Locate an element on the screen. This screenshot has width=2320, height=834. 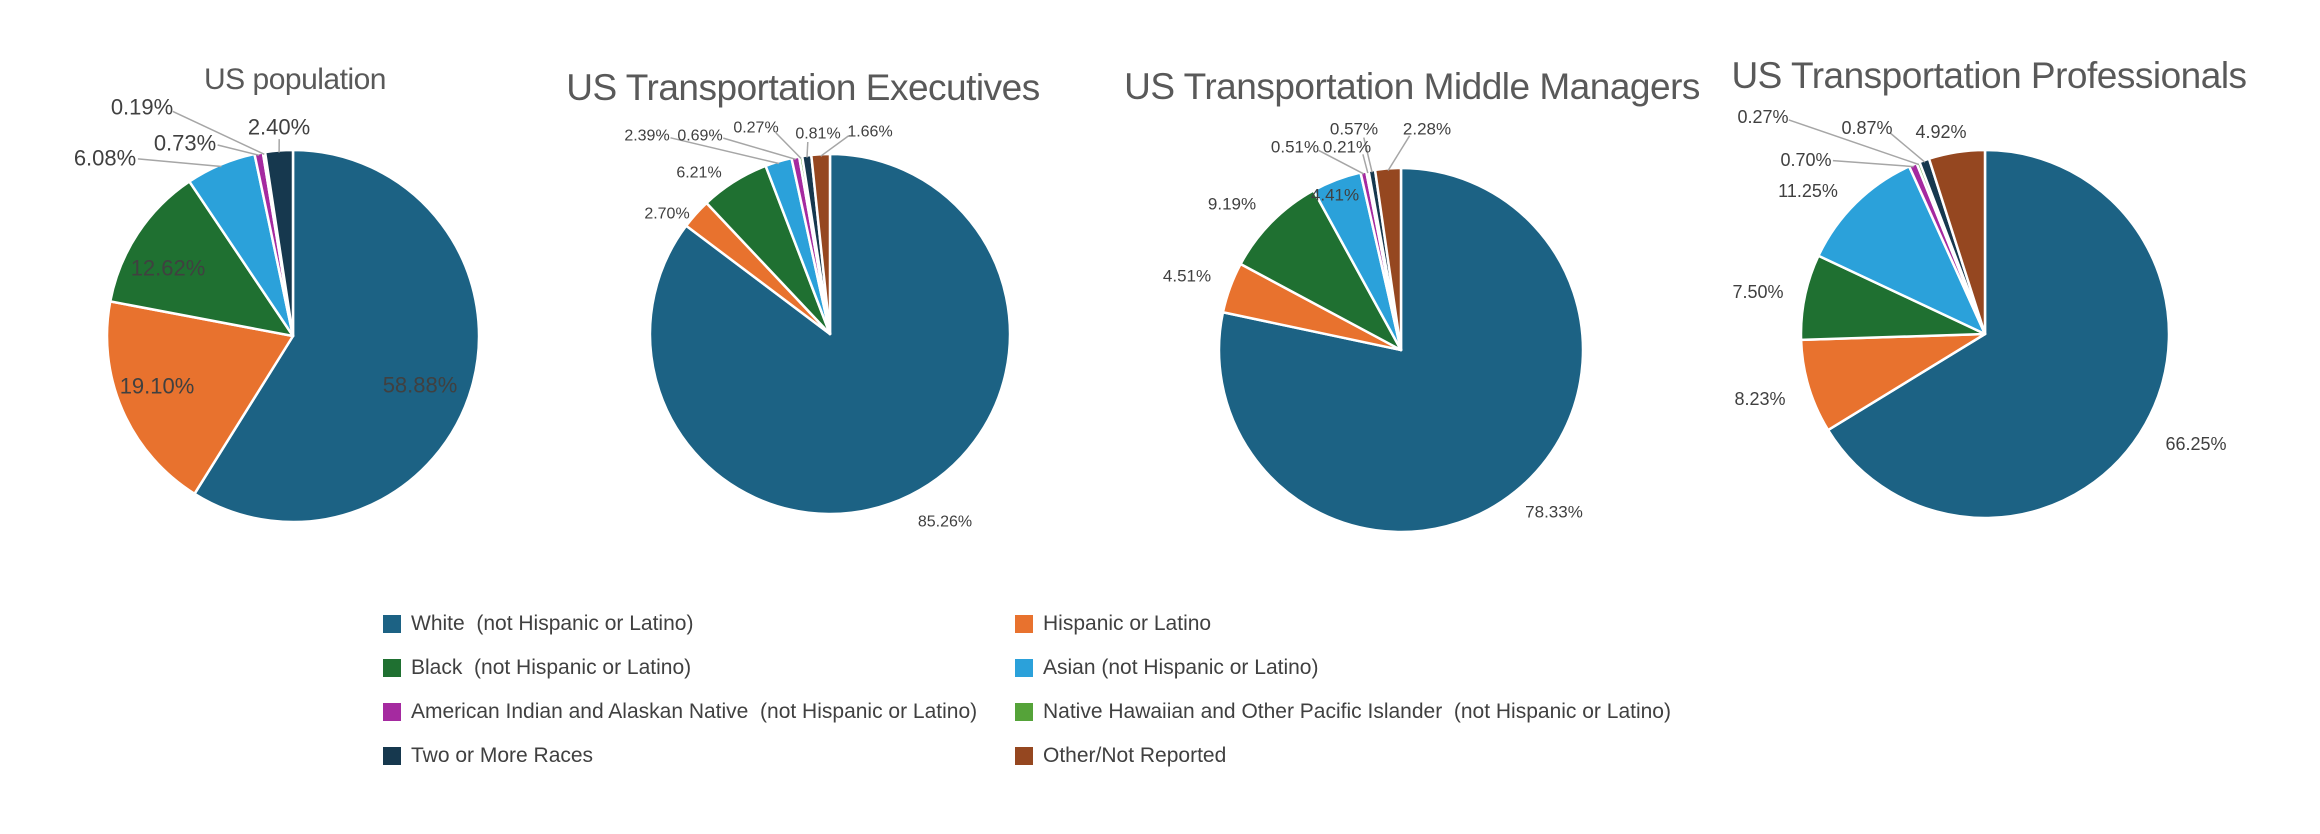
pie-data-label: 2.39% is located at coordinates (646, 136).